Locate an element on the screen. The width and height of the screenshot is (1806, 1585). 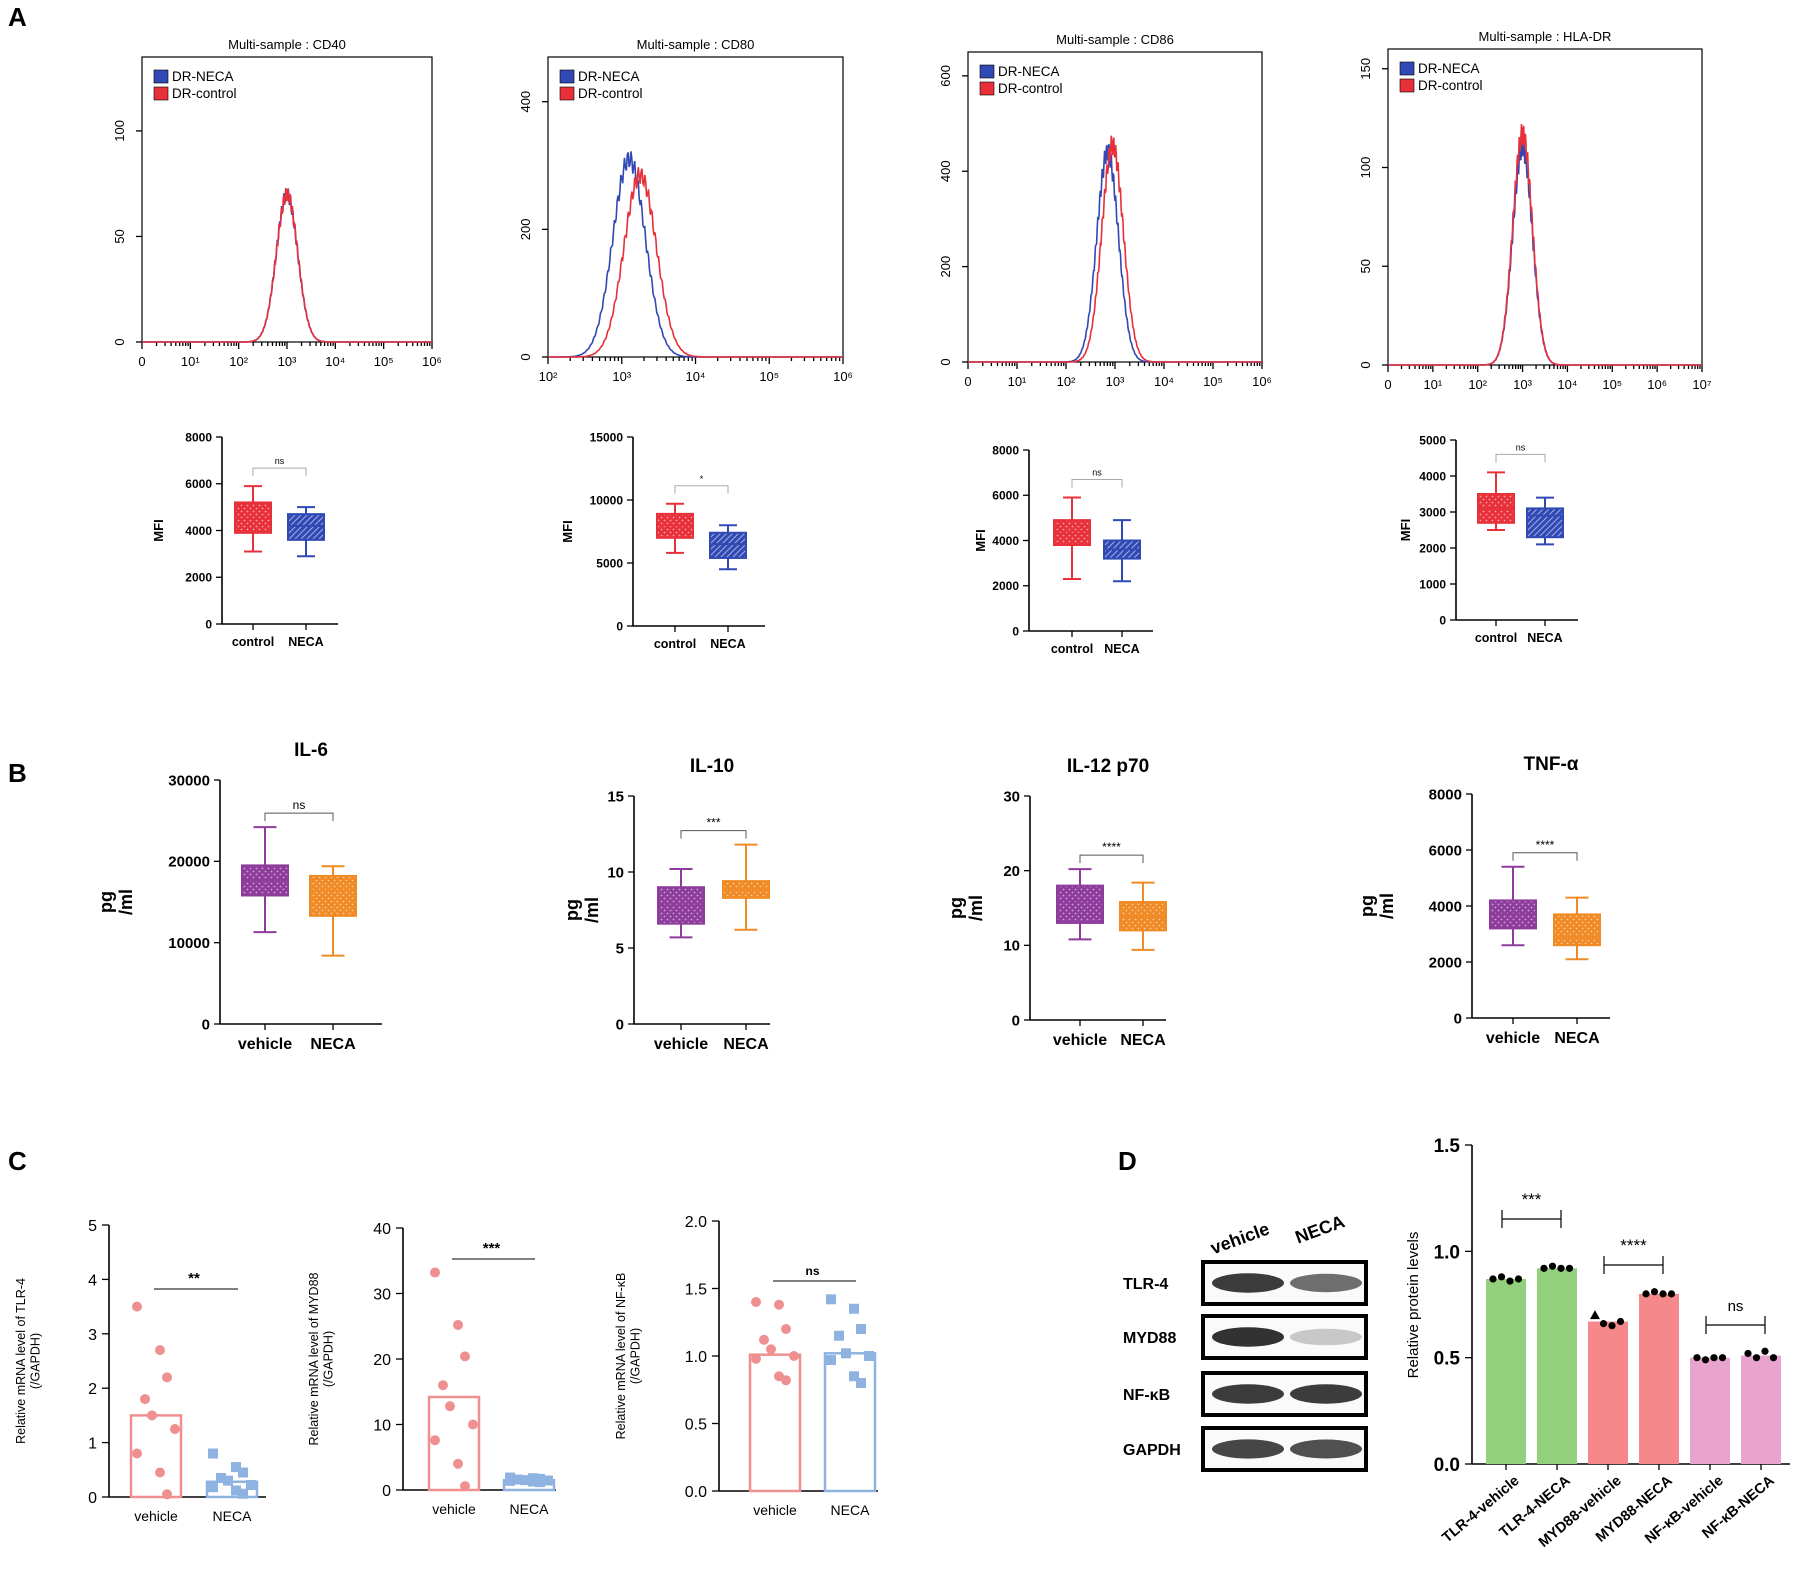
y-tick-label: 4000 is located at coordinates (1432, 476).